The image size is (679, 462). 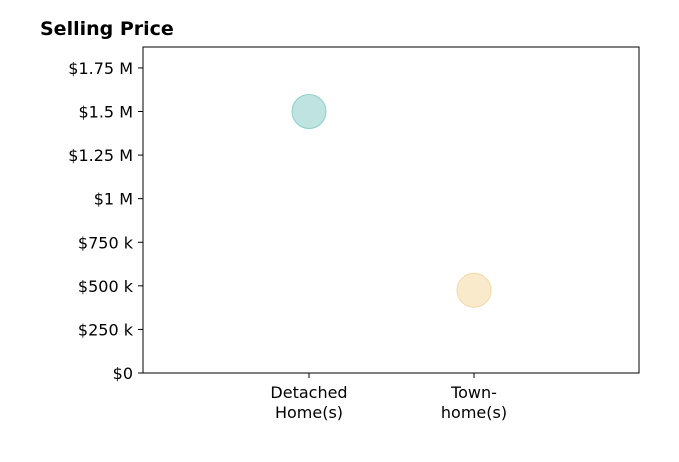 What do you see at coordinates (308, 392) in the screenshot?
I see `x-tick-label: Detached` at bounding box center [308, 392].